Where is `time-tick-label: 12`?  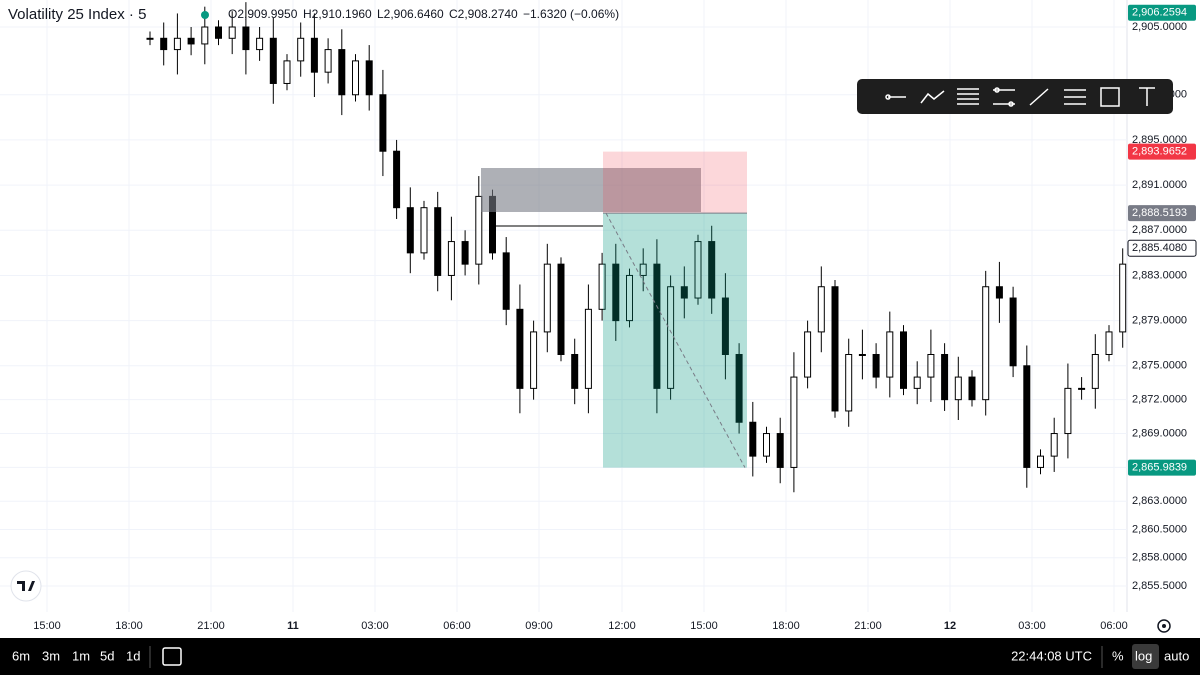
time-tick-label: 12 is located at coordinates (950, 626).